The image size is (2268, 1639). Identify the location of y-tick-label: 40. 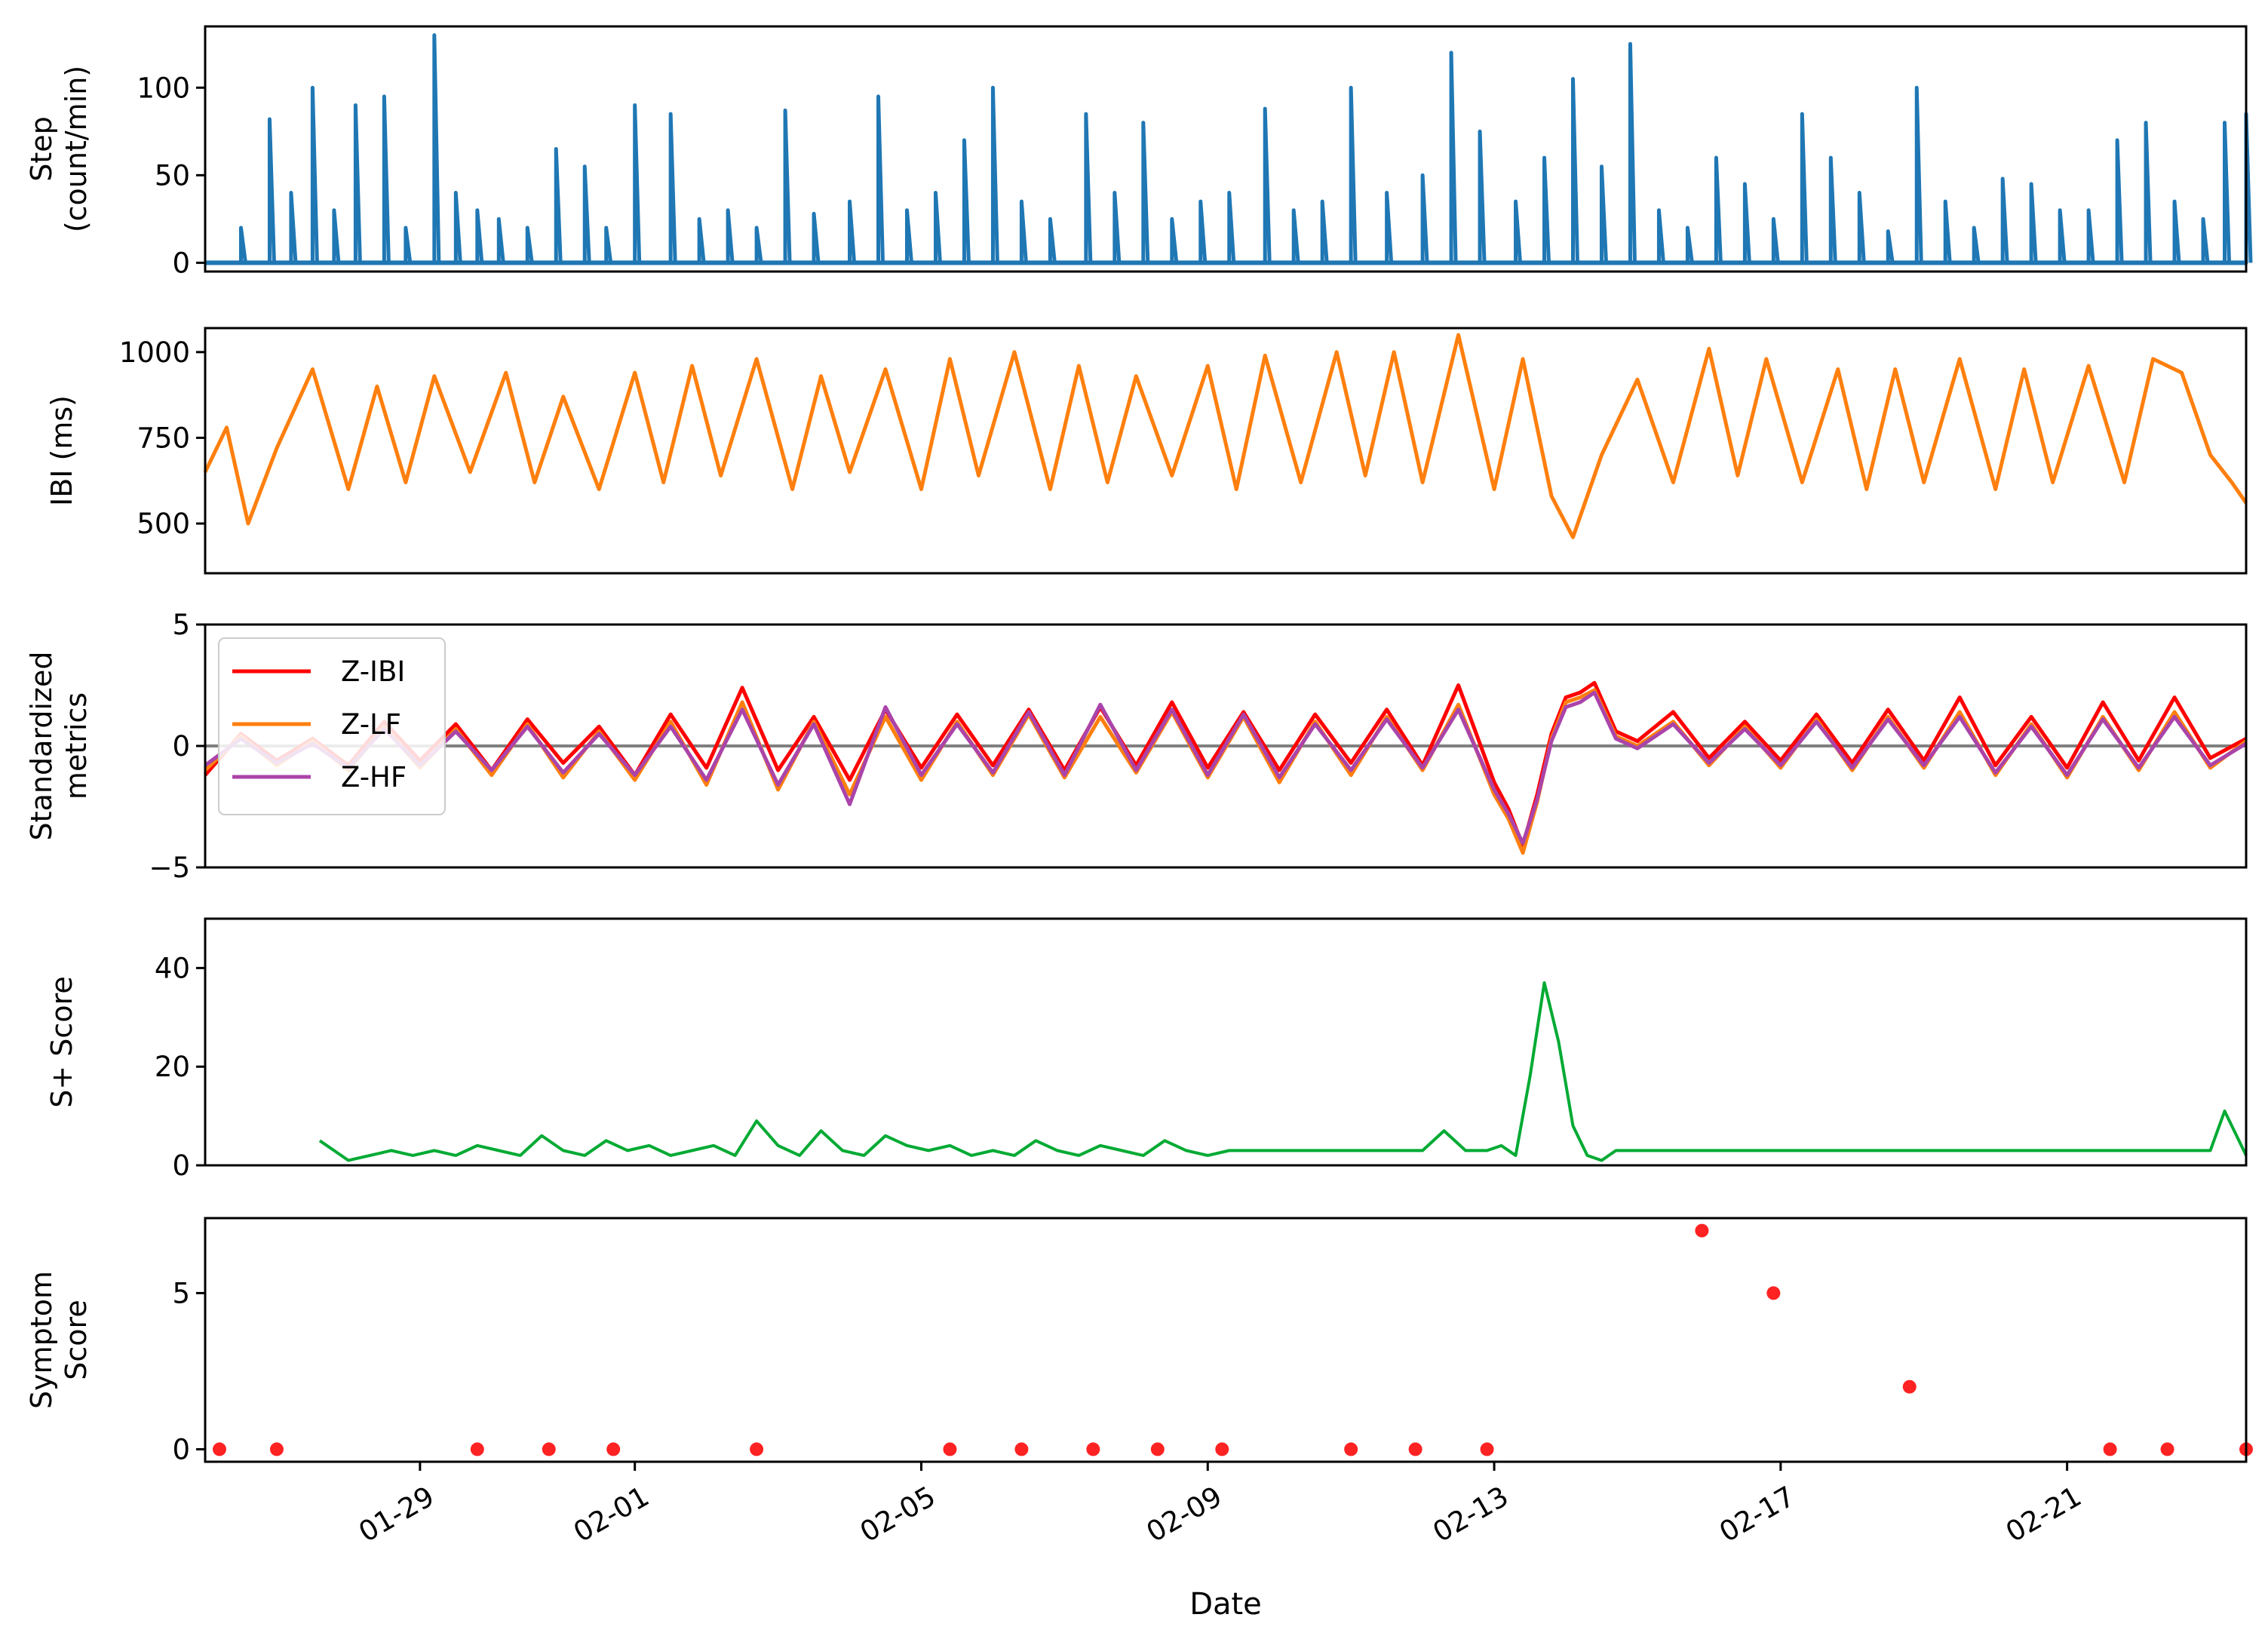
(172, 968).